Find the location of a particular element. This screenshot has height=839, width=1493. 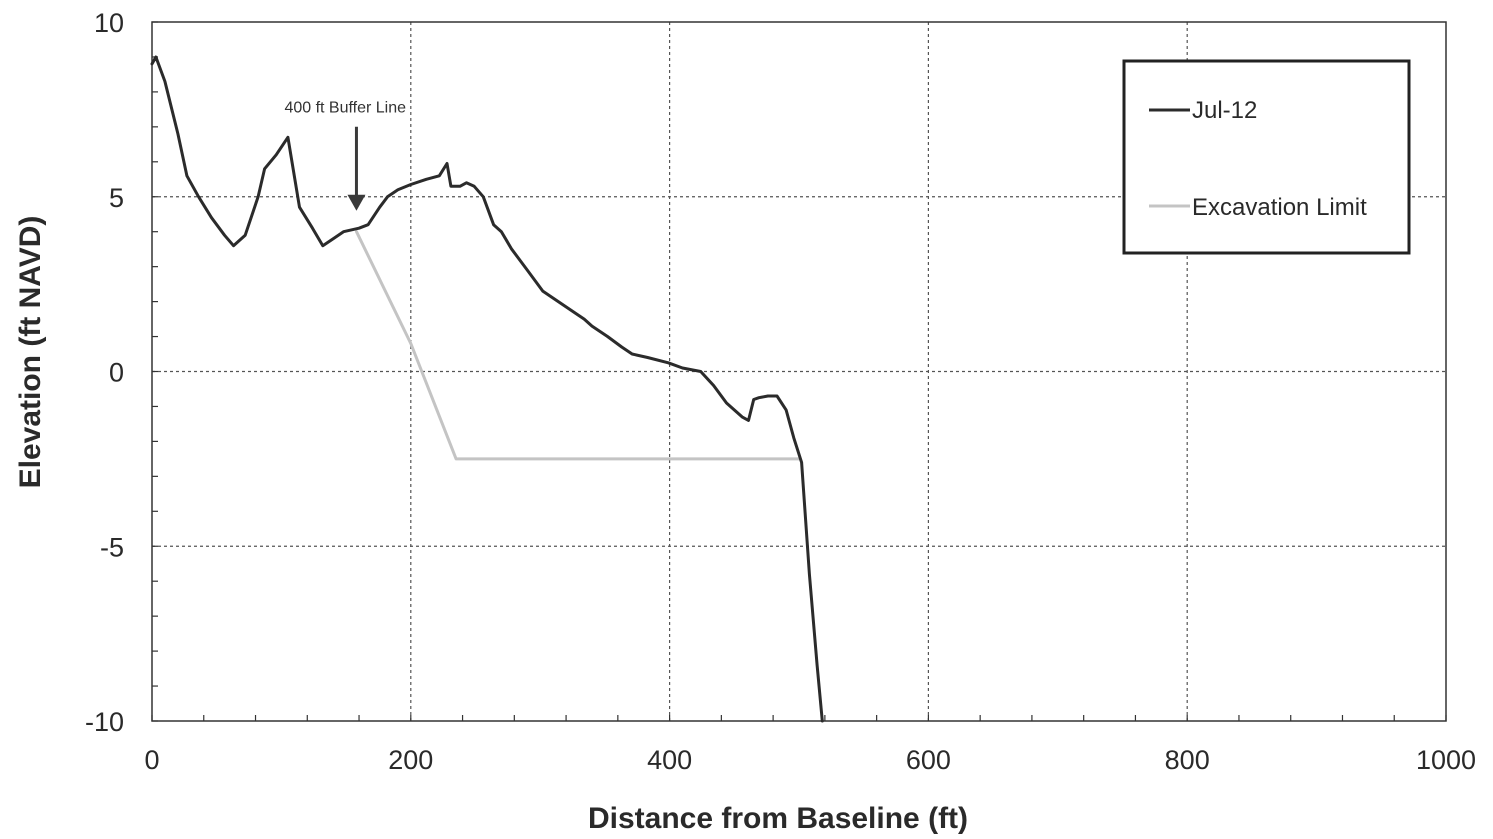

buffer-line-arrowhead-icon is located at coordinates (356, 202).